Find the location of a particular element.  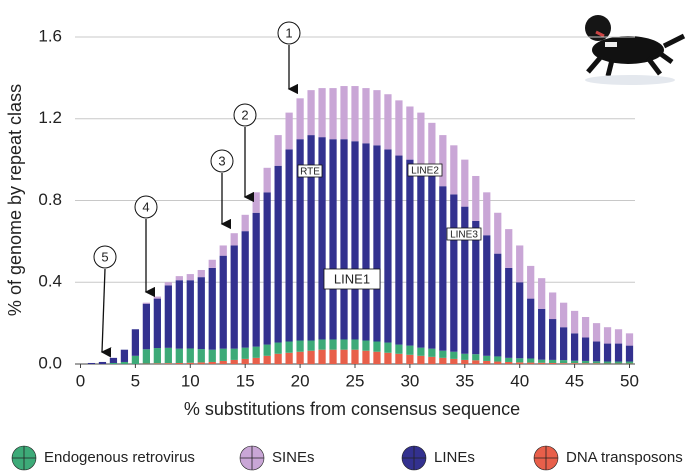

x-tick-label: 25 is located at coordinates (355, 380).